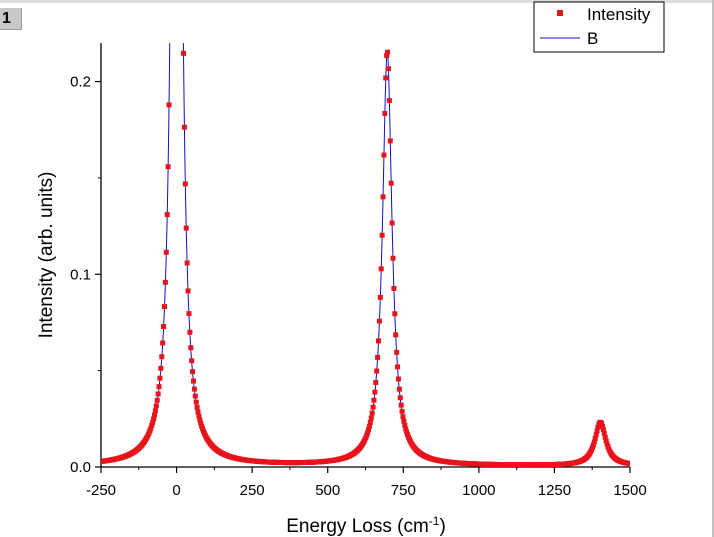 The image size is (714, 537). I want to click on x-tick-label: 1250, so click(554, 490).